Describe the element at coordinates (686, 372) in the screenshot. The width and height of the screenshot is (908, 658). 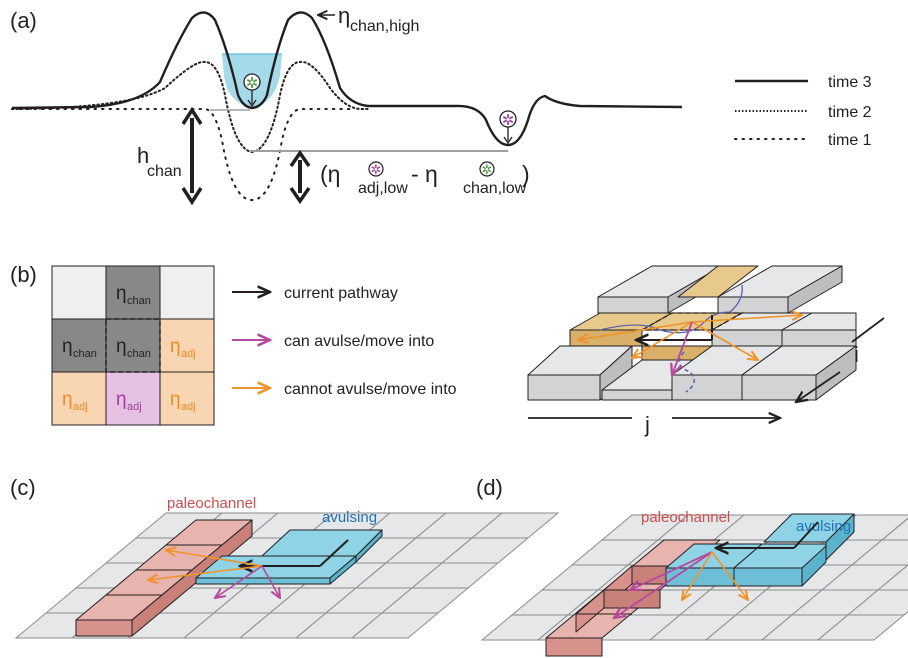
I see `avulsion-trace` at that location.